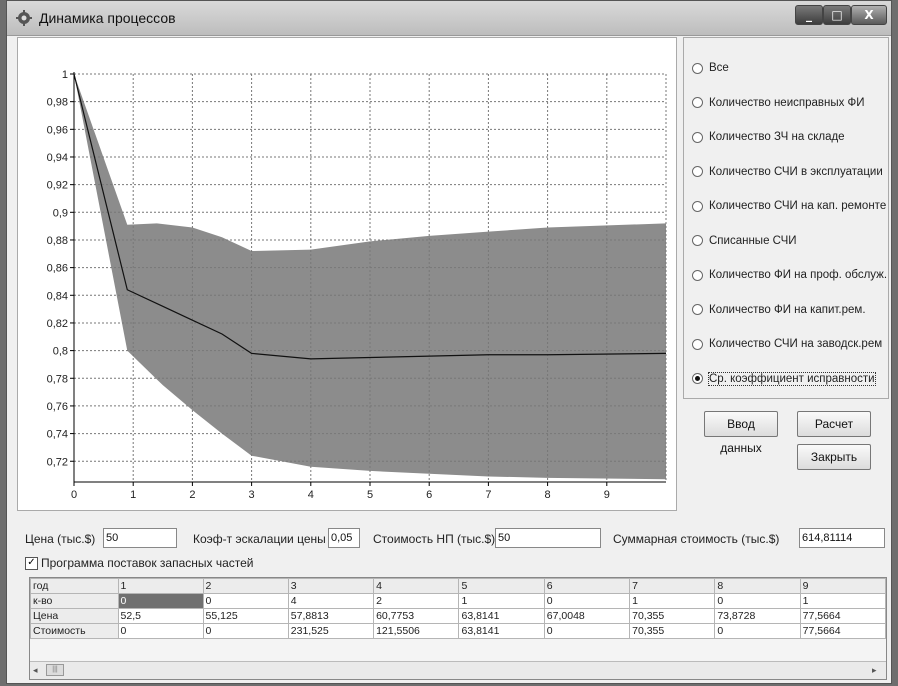 The height and width of the screenshot is (686, 898). Describe the element at coordinates (607, 495) in the screenshot. I see `x-tick-label: 9` at that location.